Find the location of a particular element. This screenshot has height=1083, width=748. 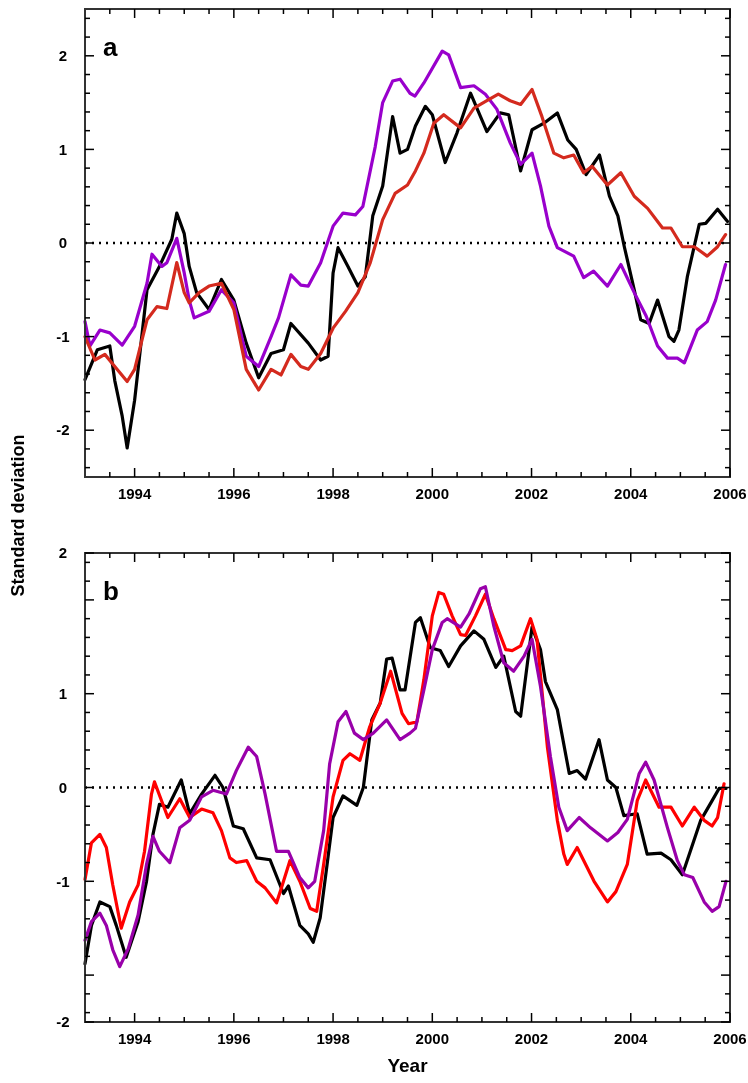

x-axis-title: Year is located at coordinates (408, 1065).